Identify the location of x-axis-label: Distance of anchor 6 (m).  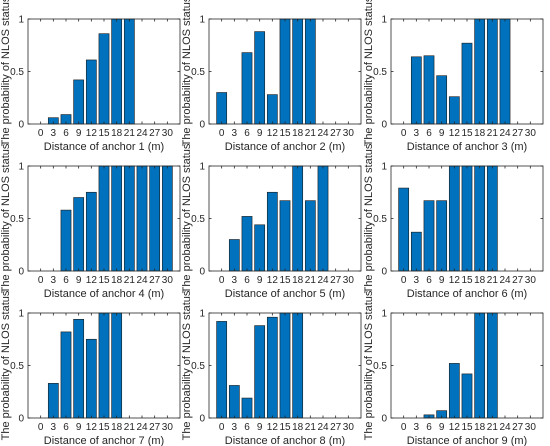
(467, 294).